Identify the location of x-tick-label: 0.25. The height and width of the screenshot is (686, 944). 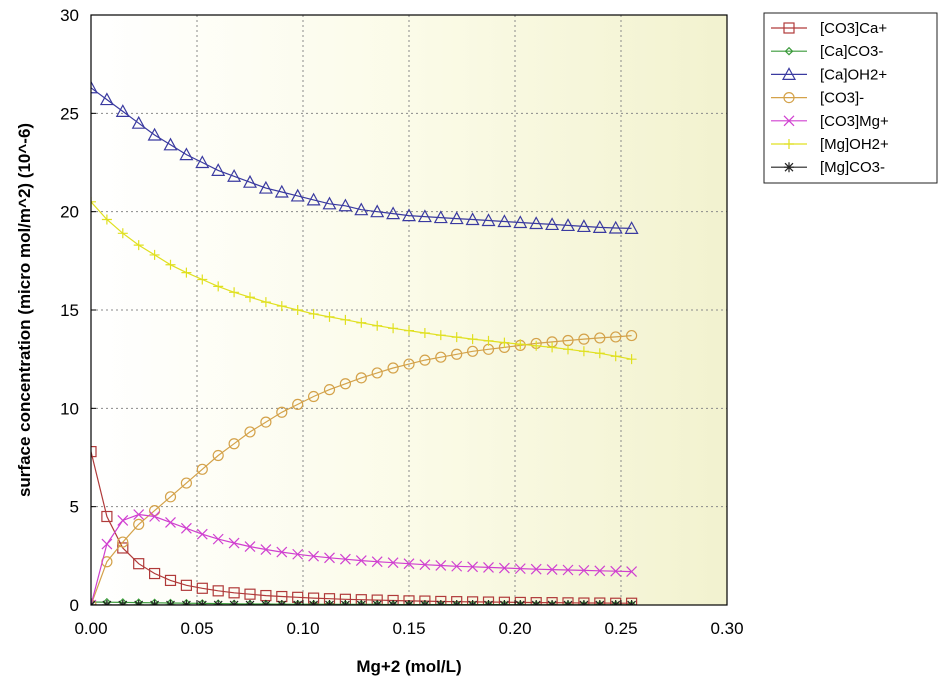
(620, 628).